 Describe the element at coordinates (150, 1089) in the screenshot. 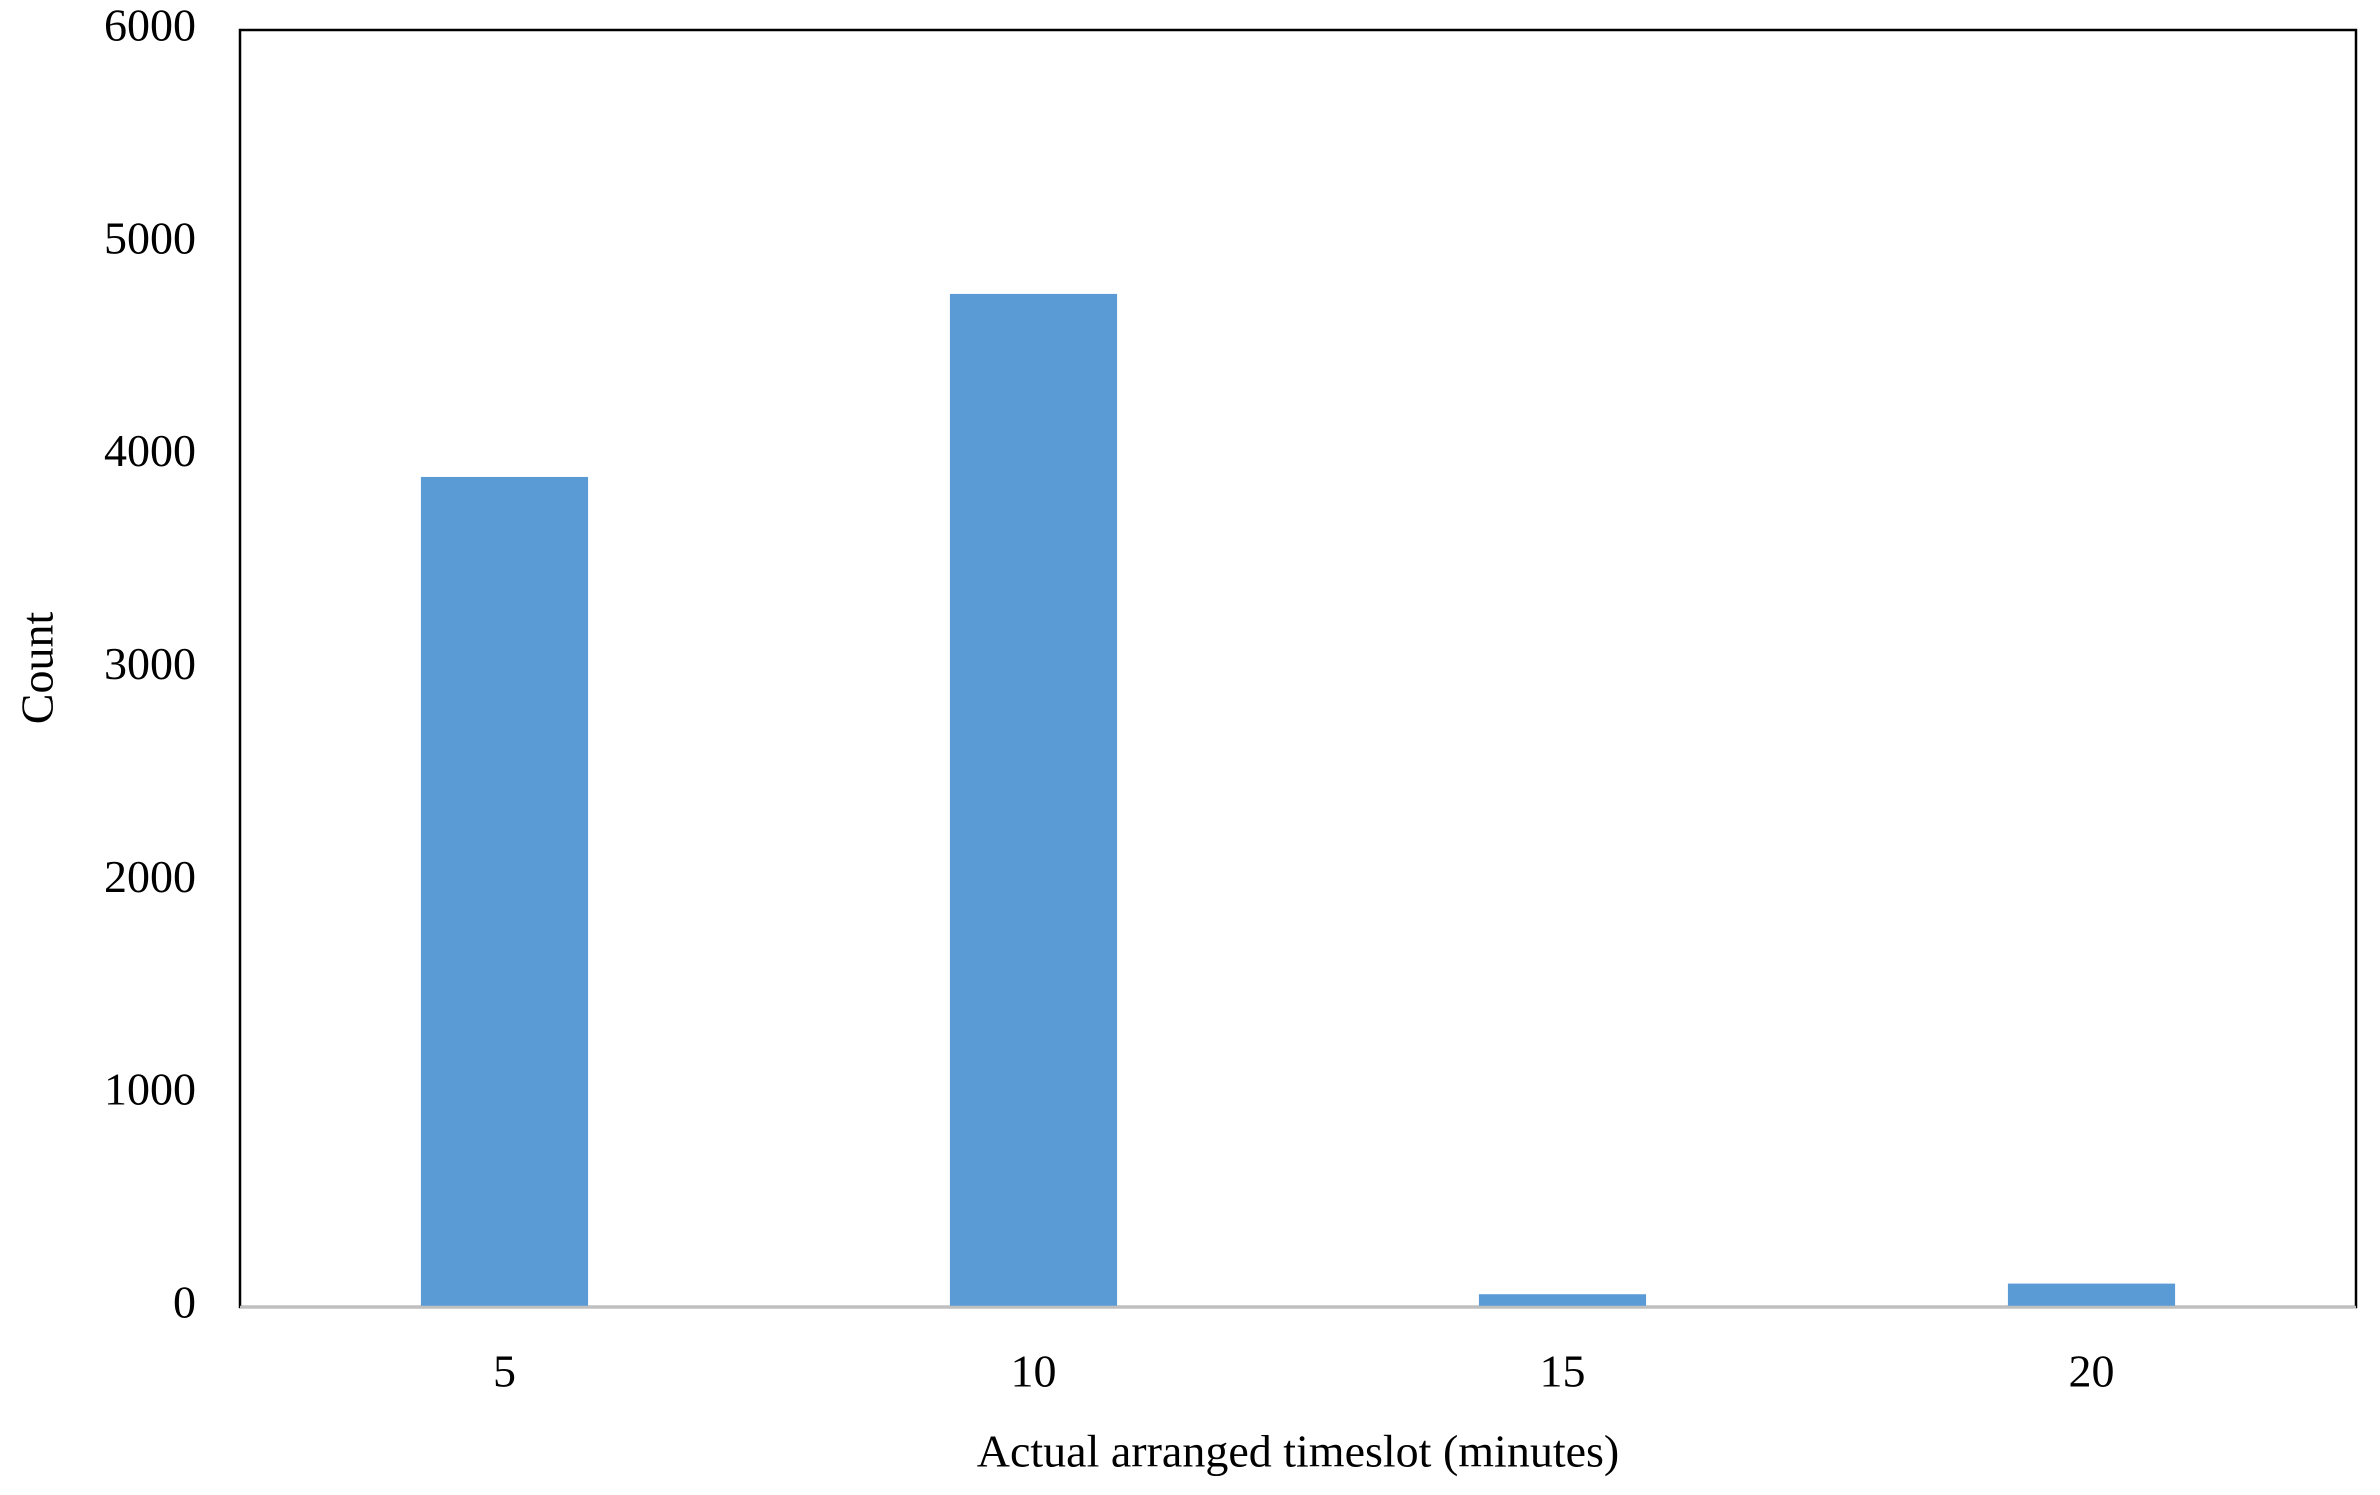

I see `y-tick-label: 1000` at that location.